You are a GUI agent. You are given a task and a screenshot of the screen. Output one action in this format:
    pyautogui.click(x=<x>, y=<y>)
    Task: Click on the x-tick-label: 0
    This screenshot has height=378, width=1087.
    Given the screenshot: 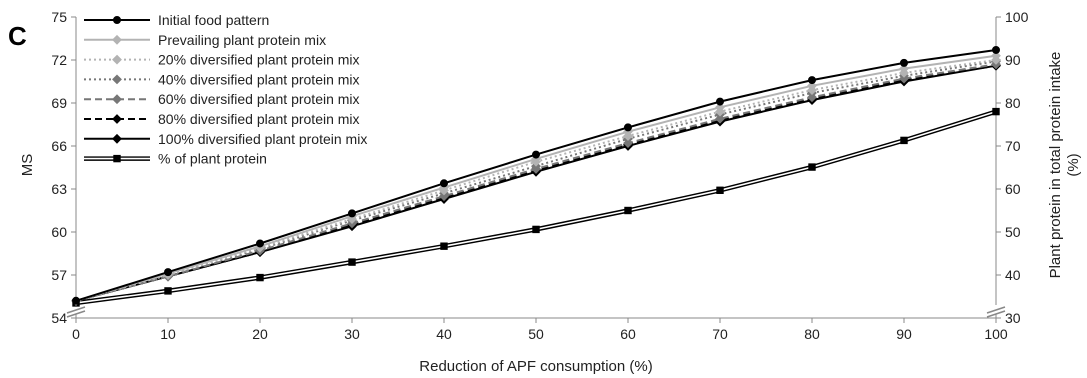 What is the action you would take?
    pyautogui.click(x=76, y=334)
    